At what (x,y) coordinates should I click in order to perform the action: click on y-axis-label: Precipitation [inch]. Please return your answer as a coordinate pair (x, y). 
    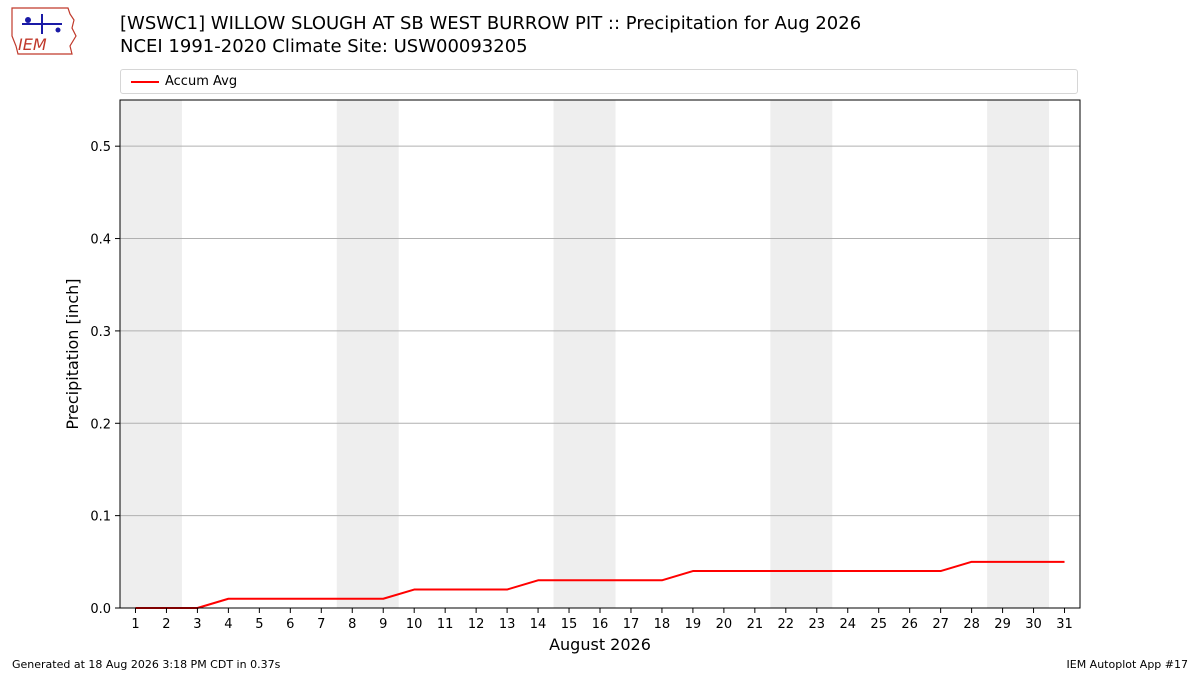
    Looking at the image, I should click on (72, 353).